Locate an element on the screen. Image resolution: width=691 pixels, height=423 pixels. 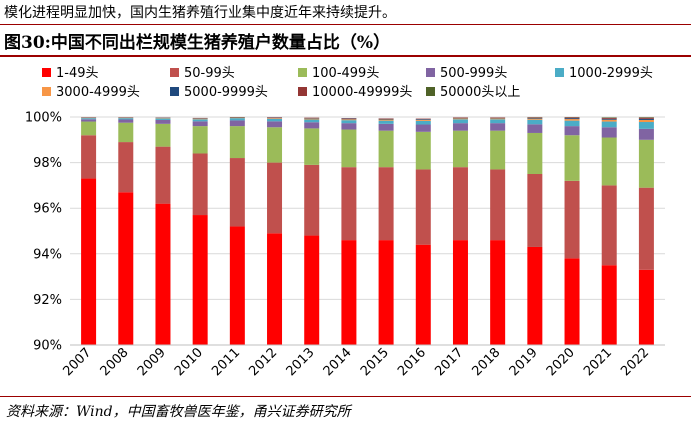
legend-label: 3000-4999头 is located at coordinates (98, 92).